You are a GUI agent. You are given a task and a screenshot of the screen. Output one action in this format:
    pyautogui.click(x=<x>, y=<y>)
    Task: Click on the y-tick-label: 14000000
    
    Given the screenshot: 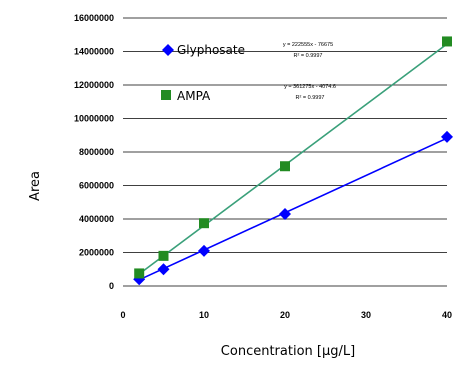 What is the action you would take?
    pyautogui.click(x=94, y=52)
    